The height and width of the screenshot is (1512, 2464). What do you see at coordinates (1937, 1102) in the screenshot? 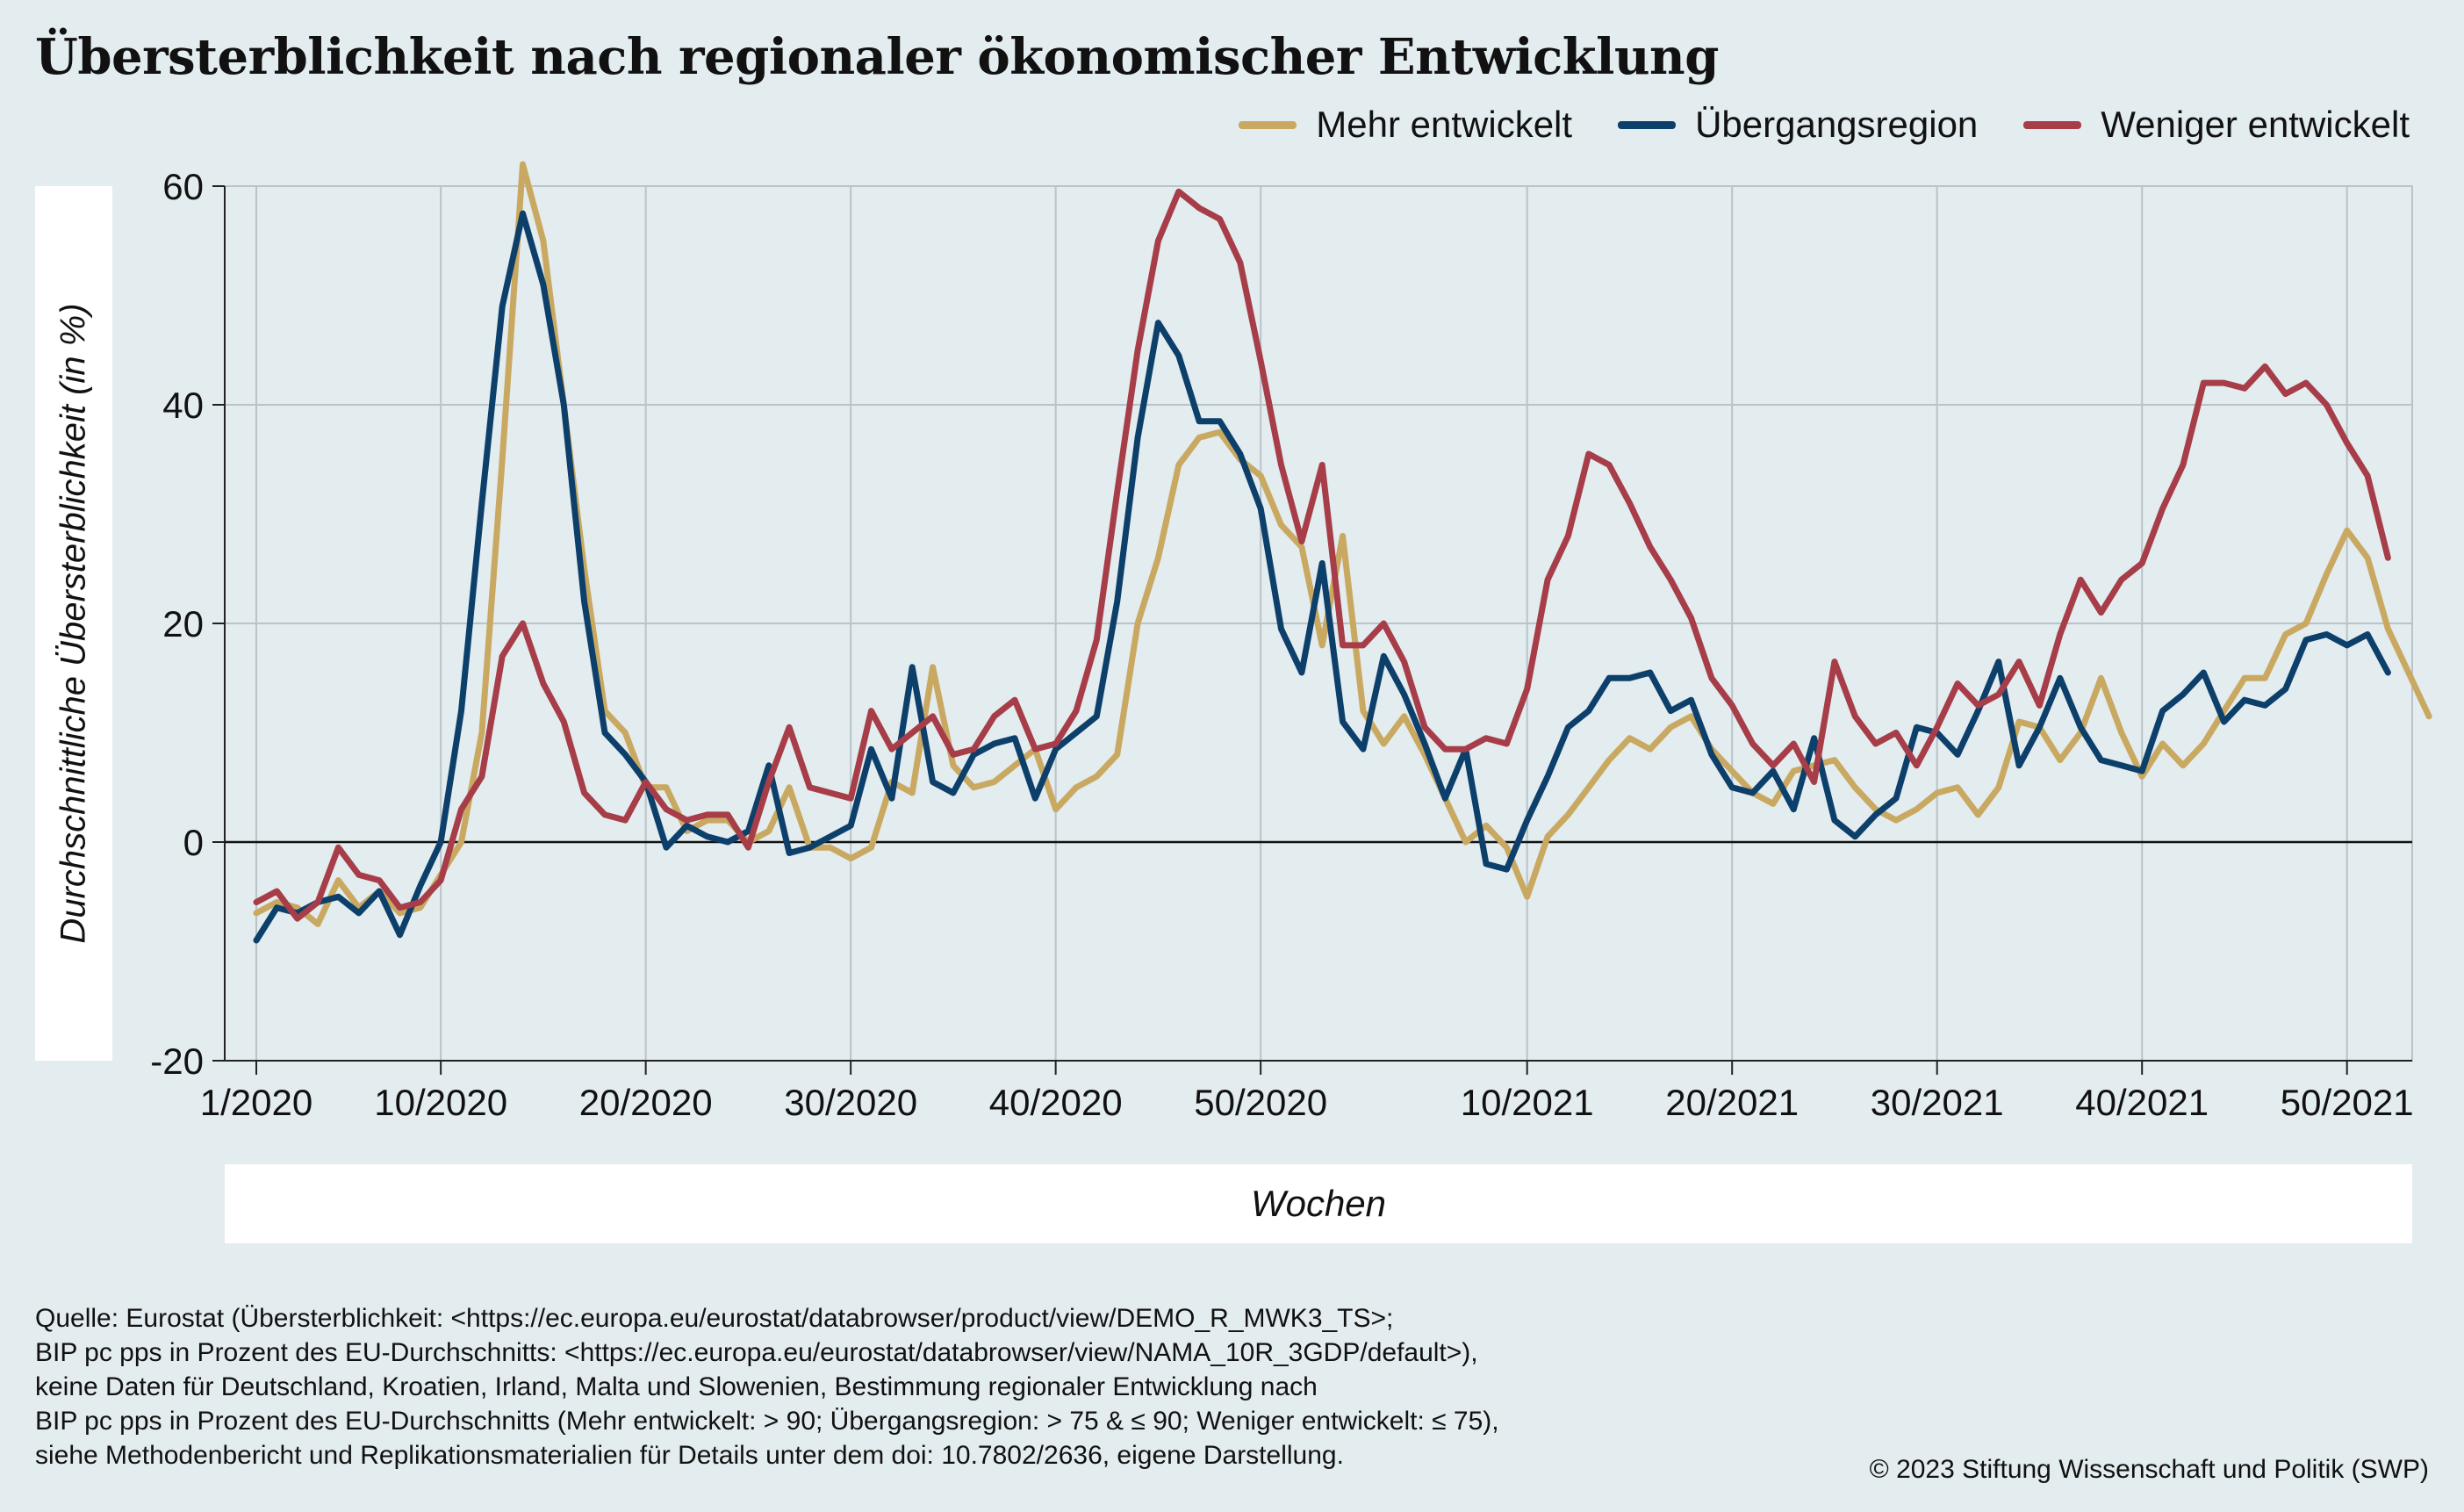
I see `x-tick-label: 30/2021` at bounding box center [1937, 1102].